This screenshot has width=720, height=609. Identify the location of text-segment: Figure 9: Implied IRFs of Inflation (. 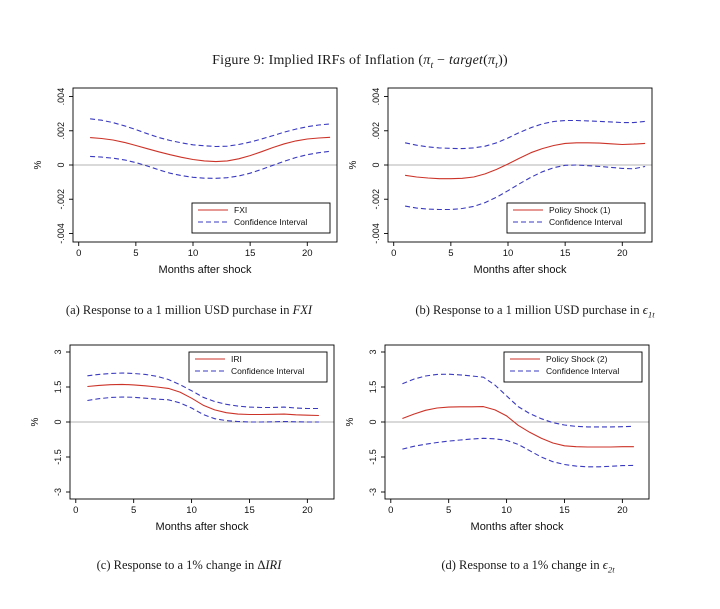
(318, 60).